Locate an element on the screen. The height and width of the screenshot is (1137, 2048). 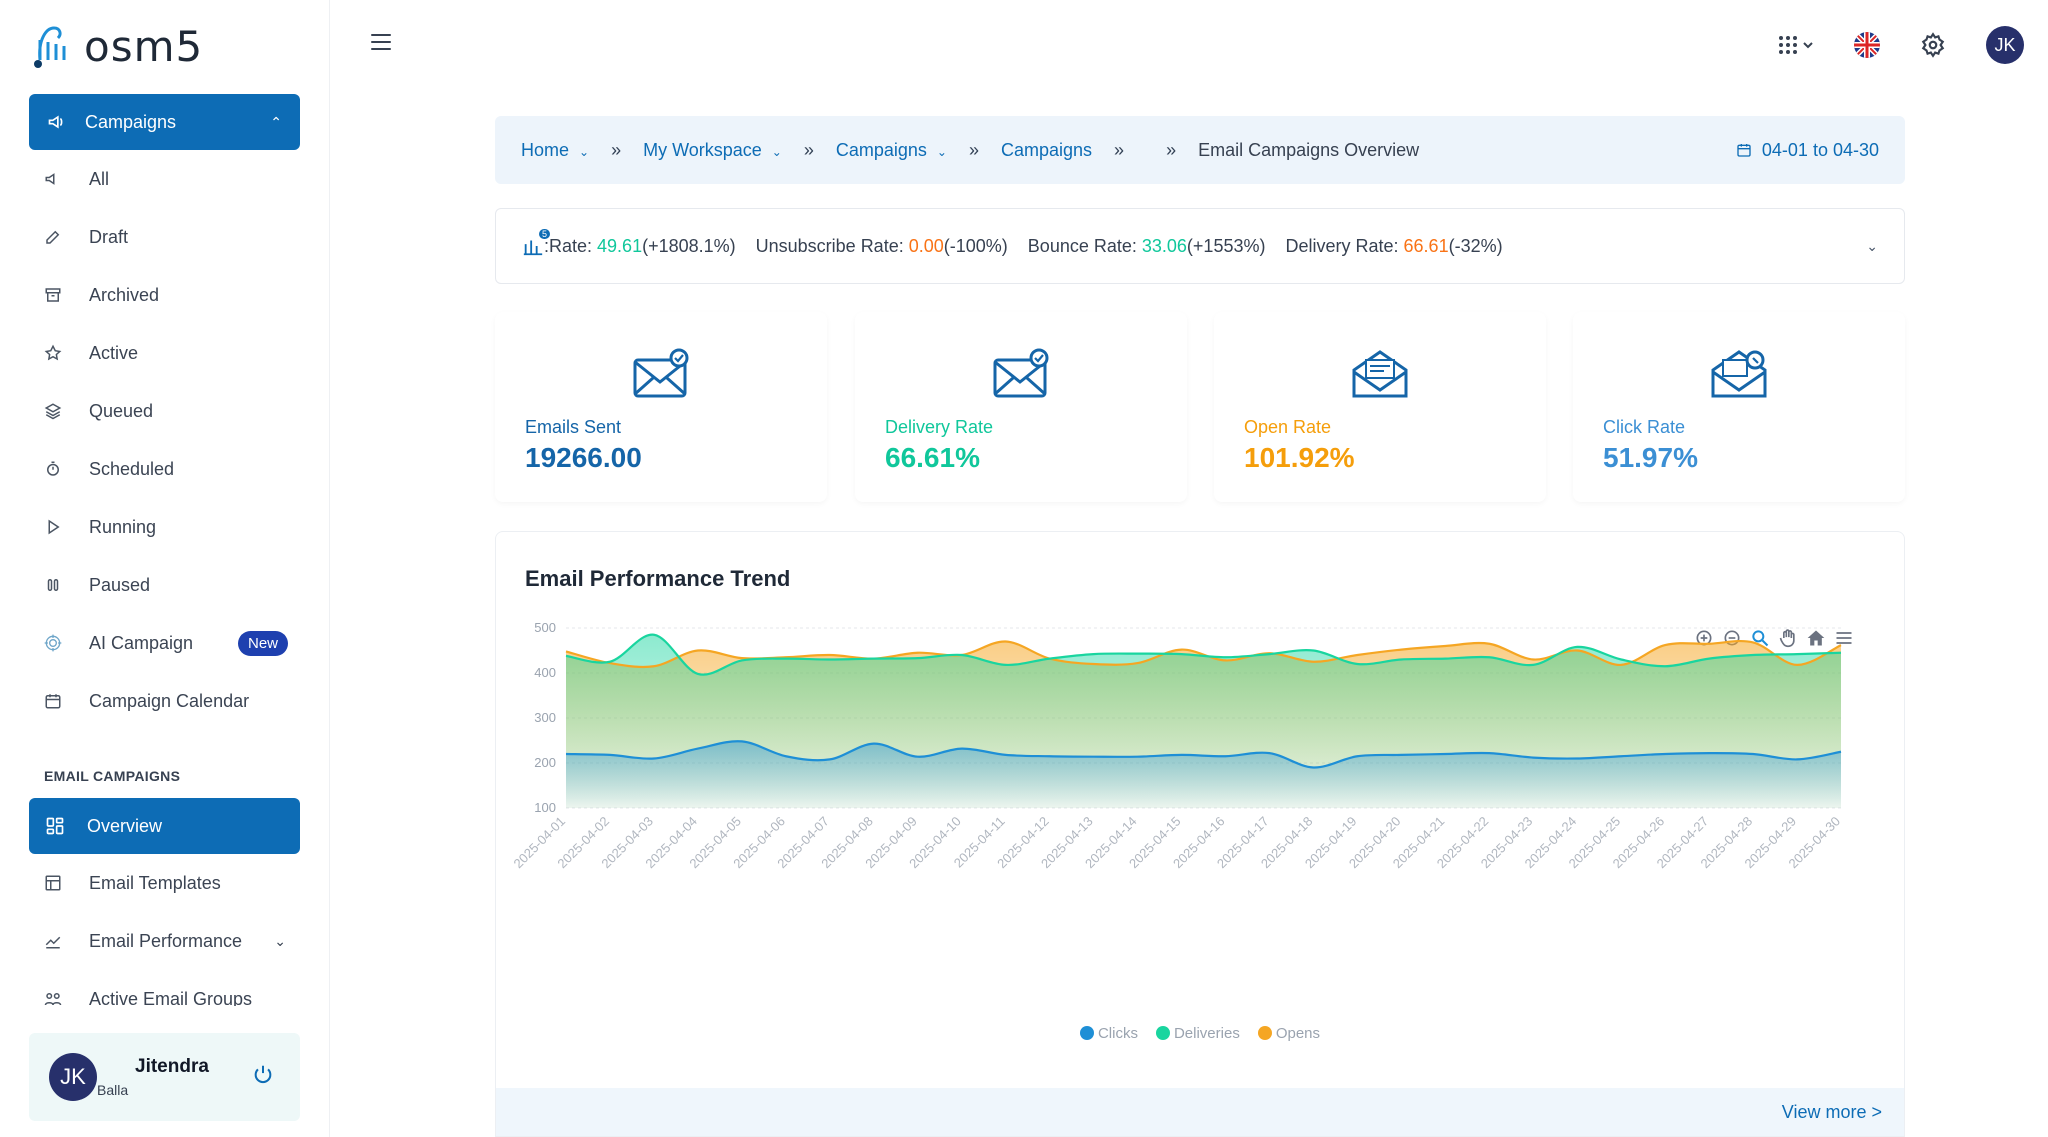
section-label: EMAIL CAMPAIGNS is located at coordinates (112, 776).